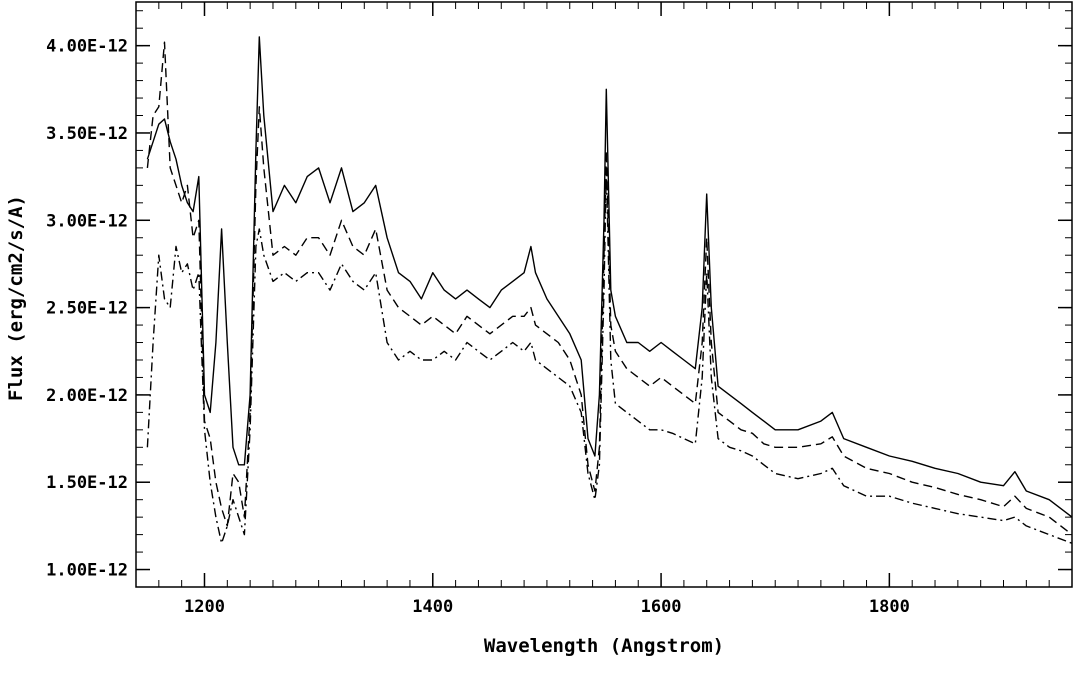 Image resolution: width=1074 pixels, height=687 pixels. What do you see at coordinates (604, 646) in the screenshot?
I see `x-axis-title: Wavelength (Angstrom)` at bounding box center [604, 646].